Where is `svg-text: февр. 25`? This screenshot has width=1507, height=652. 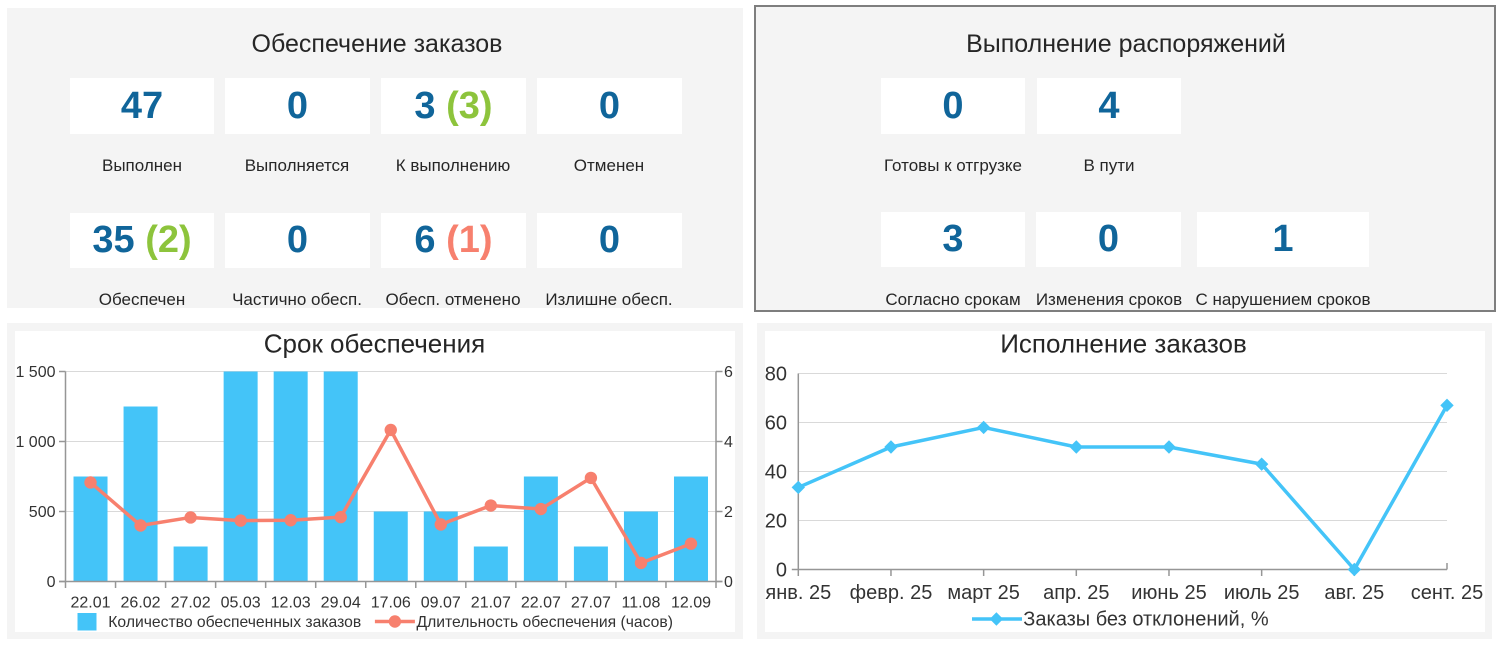
svg-text: февр. 25 is located at coordinates (891, 593).